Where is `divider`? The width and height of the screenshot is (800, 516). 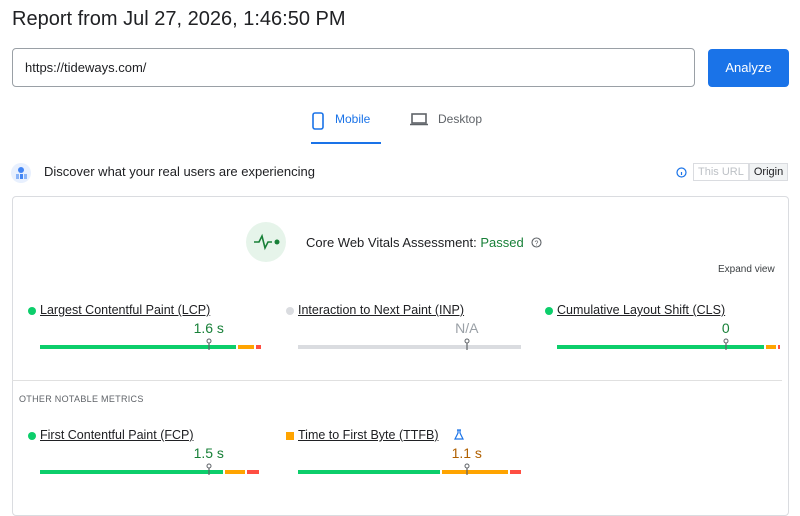
divider is located at coordinates (397, 380).